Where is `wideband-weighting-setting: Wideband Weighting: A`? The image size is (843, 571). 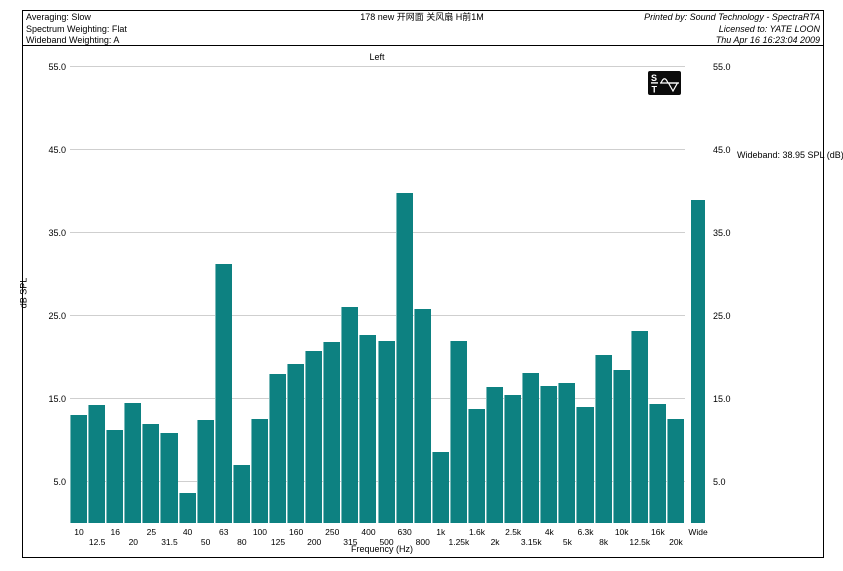 wideband-weighting-setting: Wideband Weighting: A is located at coordinates (73, 40).